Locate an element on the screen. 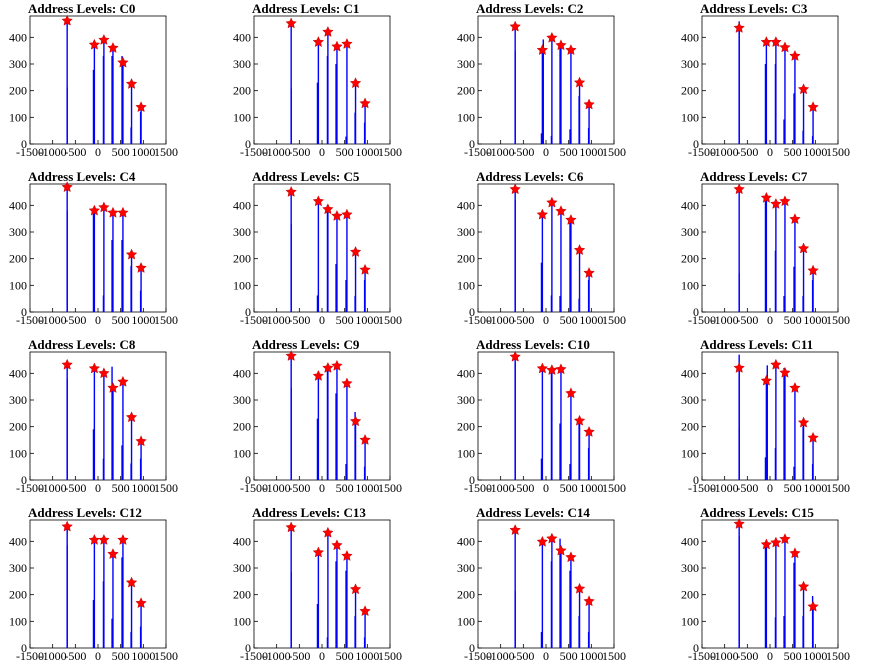  y-tick-label: 300 is located at coordinates (466, 232).